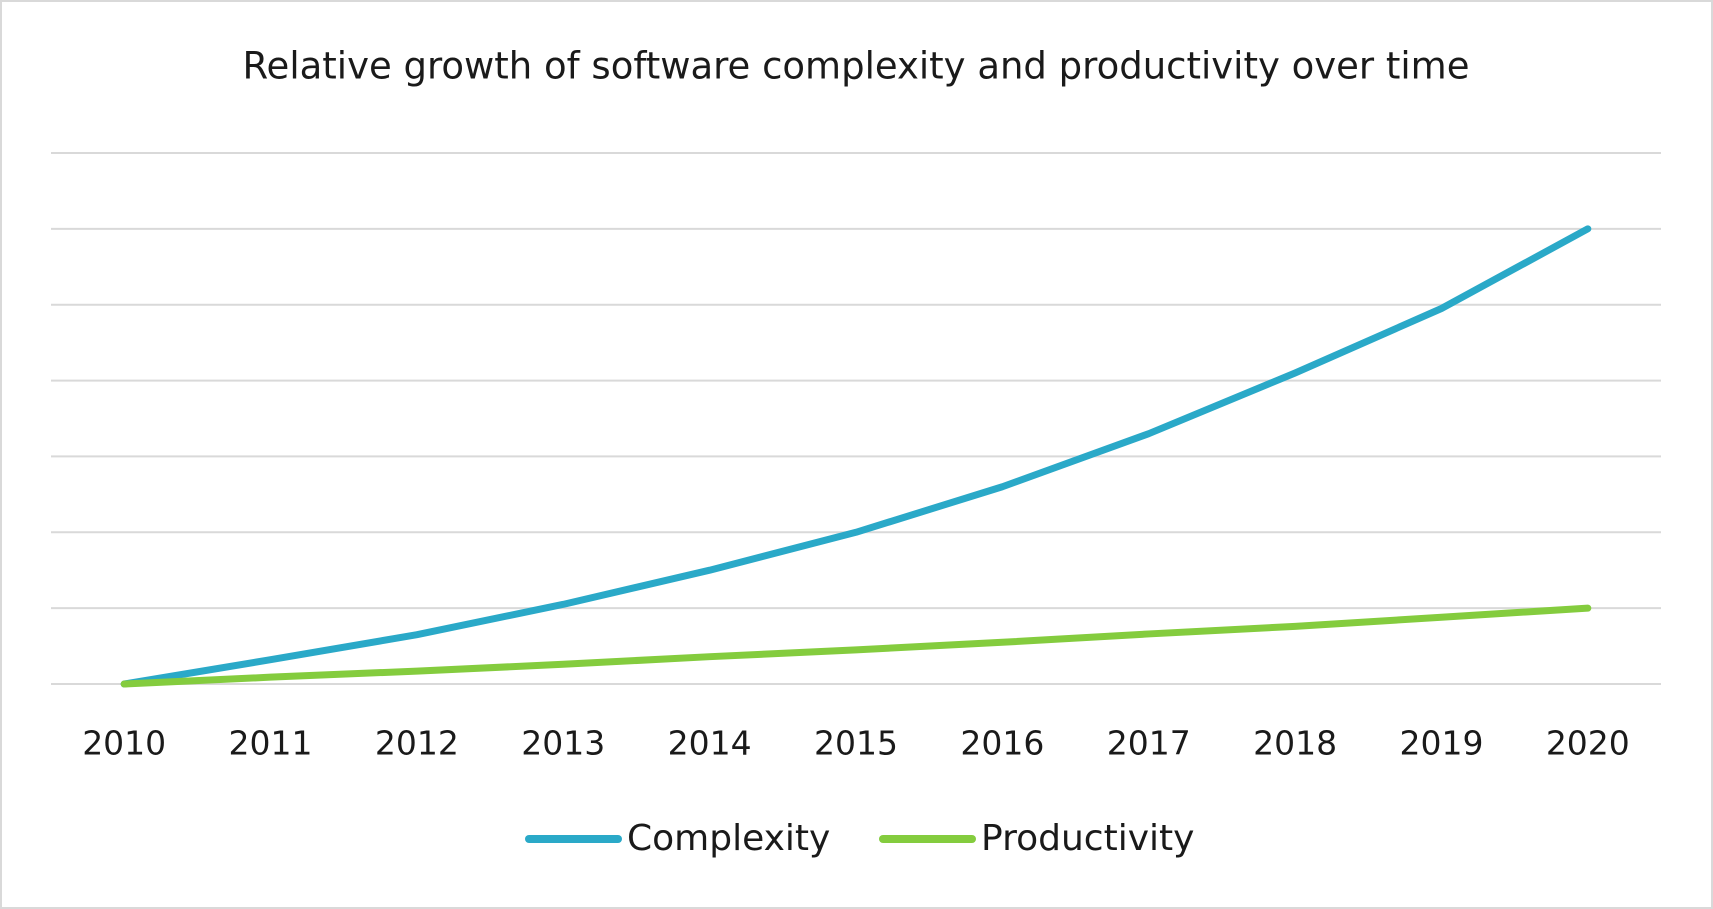 The width and height of the screenshot is (1713, 909). What do you see at coordinates (856, 743) in the screenshot?
I see `x-tick-label: 2015` at bounding box center [856, 743].